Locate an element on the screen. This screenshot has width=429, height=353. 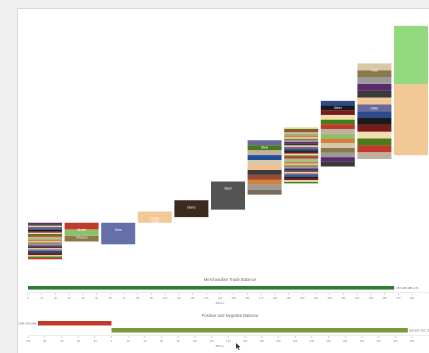
waterfall-label-c6-0: Steel is located at coordinates (228, 189).